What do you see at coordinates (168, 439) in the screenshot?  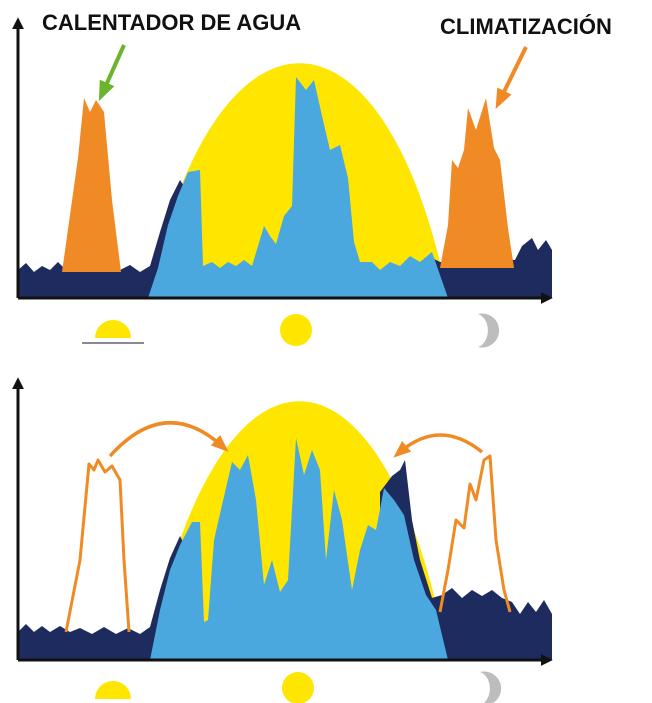 I see `shift-left-load-arrow` at bounding box center [168, 439].